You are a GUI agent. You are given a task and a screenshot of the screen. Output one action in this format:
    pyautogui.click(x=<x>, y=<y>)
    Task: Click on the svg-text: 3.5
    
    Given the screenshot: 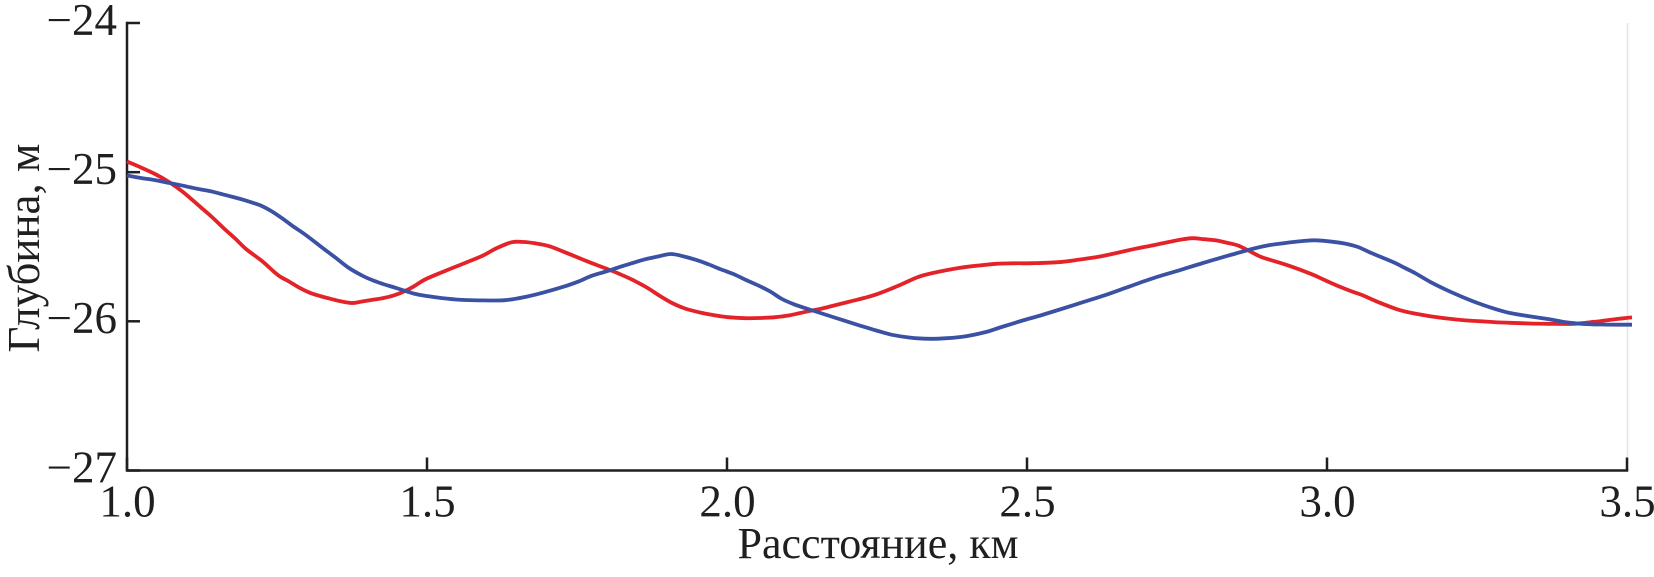 What is the action you would take?
    pyautogui.click(x=1626, y=502)
    